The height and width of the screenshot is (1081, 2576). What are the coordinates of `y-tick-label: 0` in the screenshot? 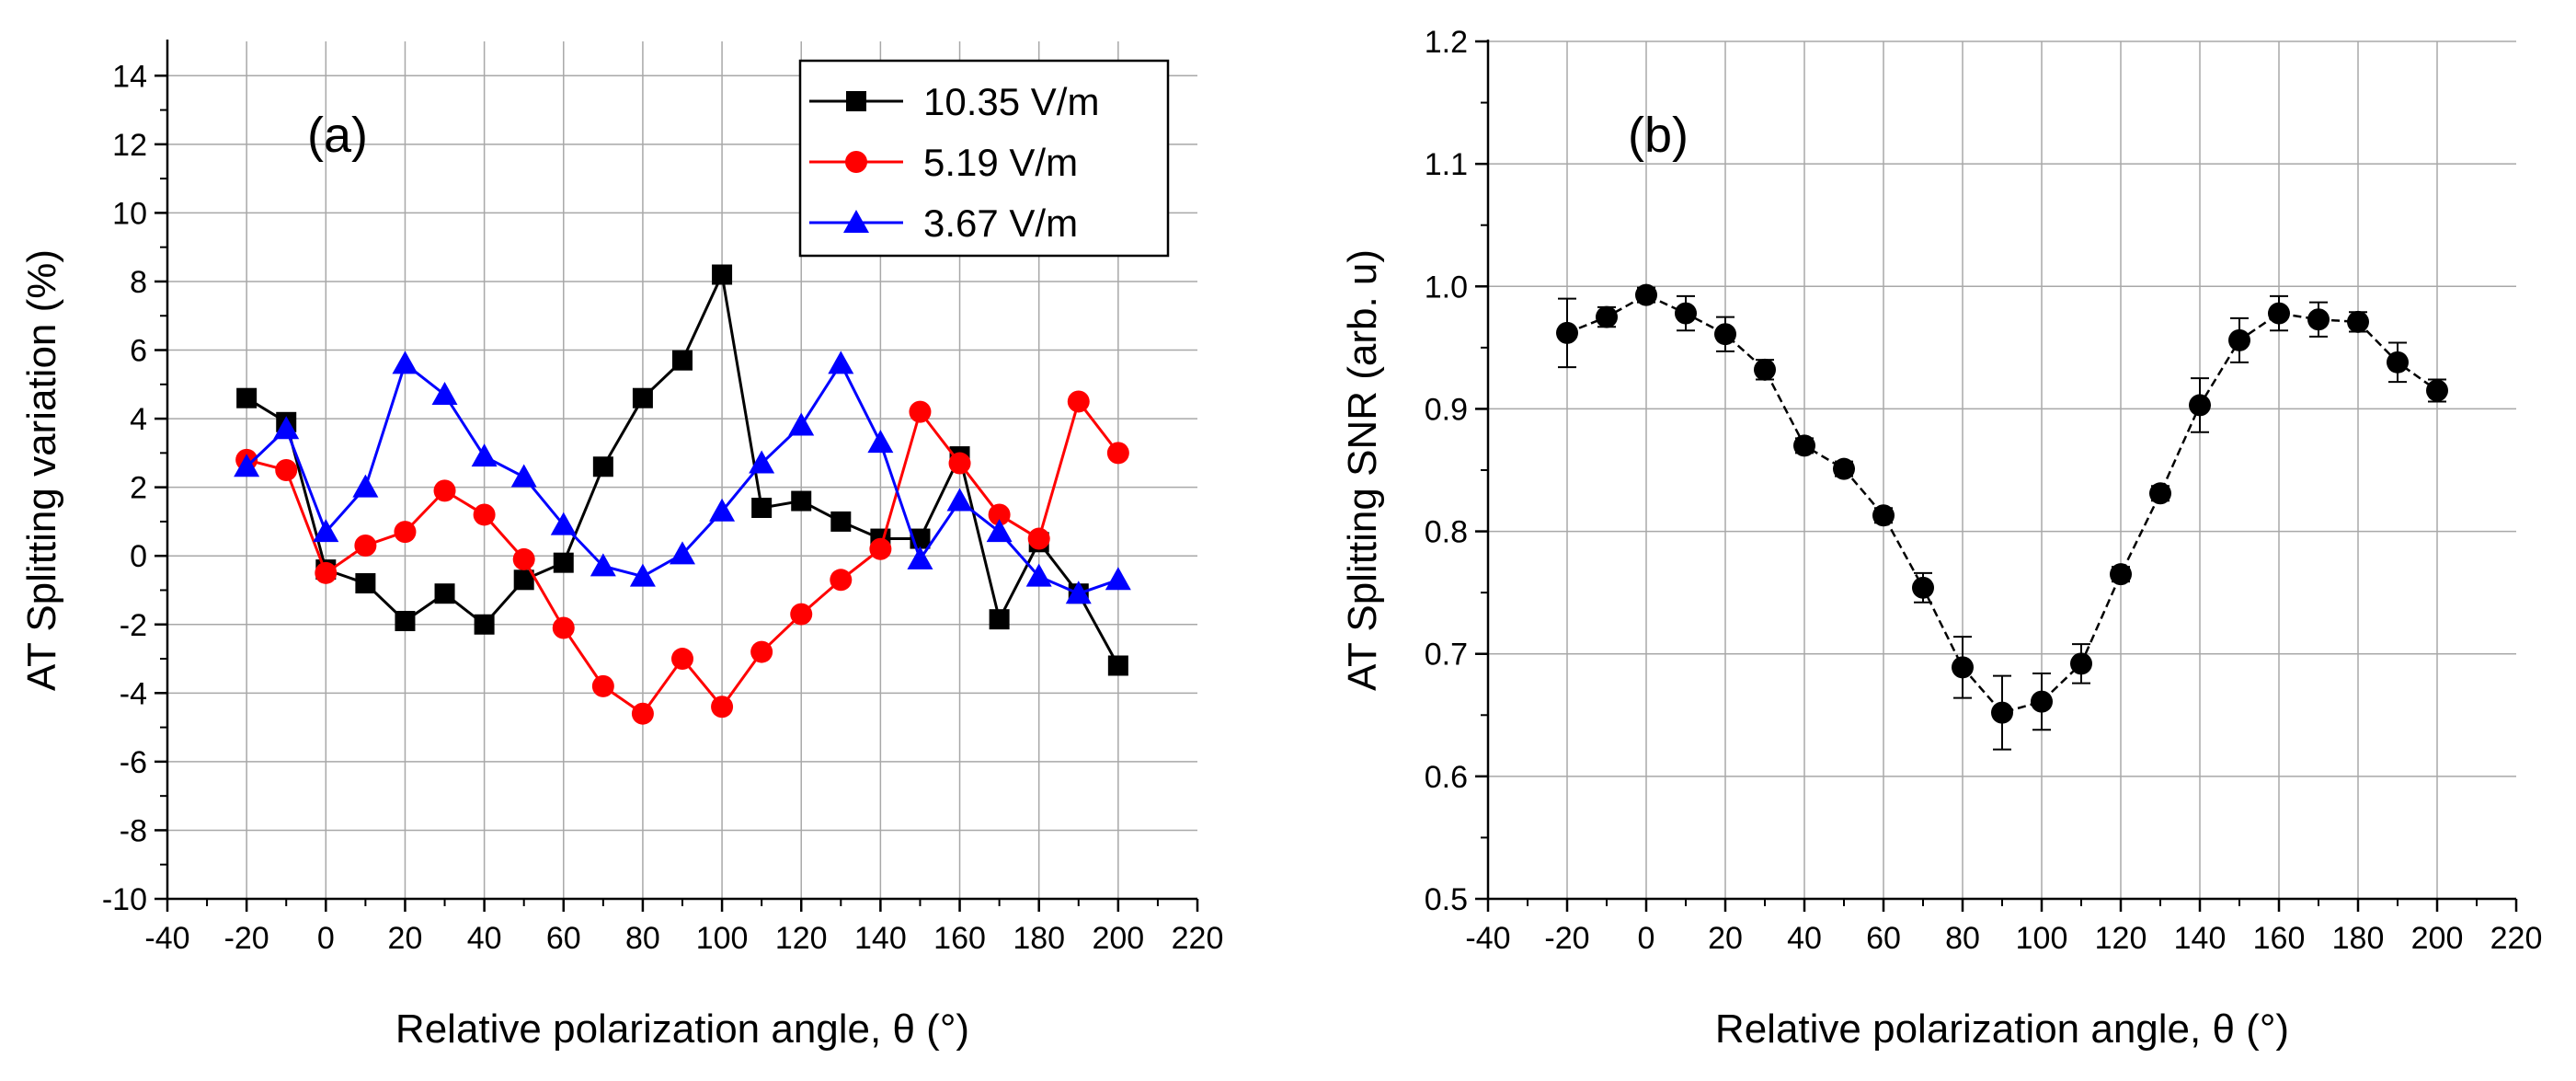 It's located at (139, 556).